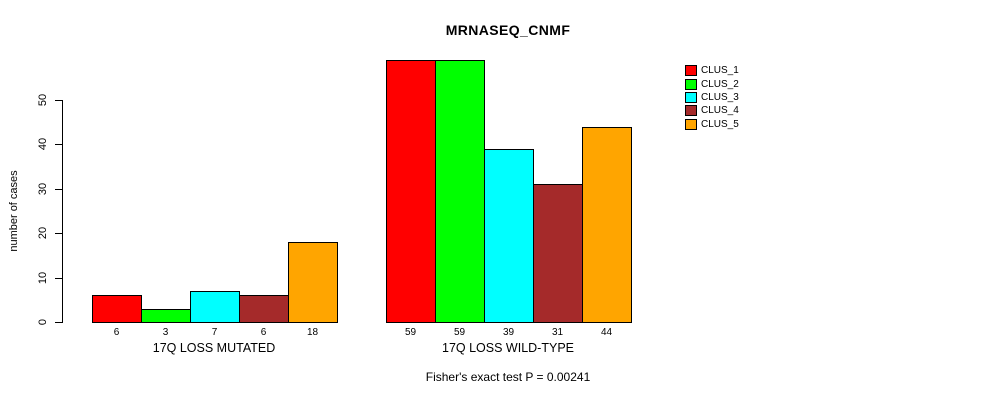 The width and height of the screenshot is (990, 400). What do you see at coordinates (43, 100) in the screenshot?
I see `y-tick-label: 50` at bounding box center [43, 100].